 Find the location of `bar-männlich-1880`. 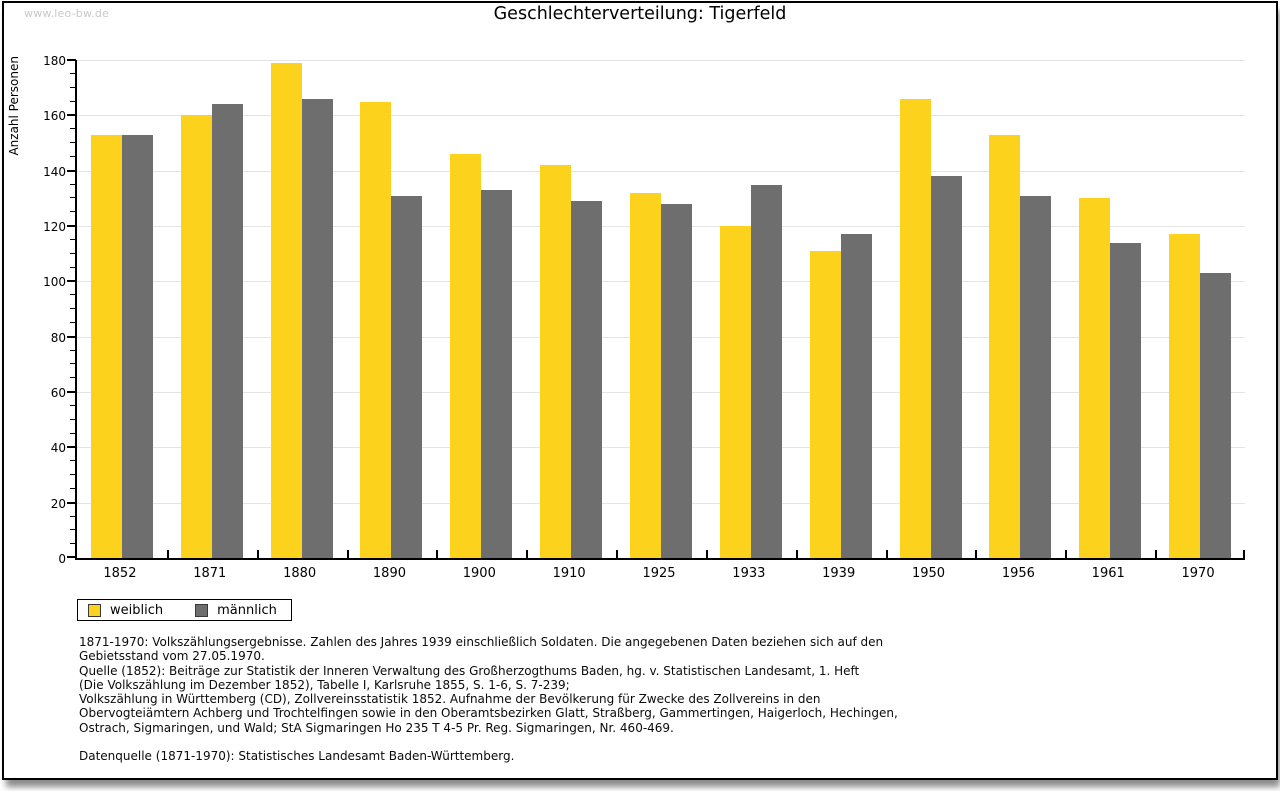

bar-männlich-1880 is located at coordinates (317, 328).